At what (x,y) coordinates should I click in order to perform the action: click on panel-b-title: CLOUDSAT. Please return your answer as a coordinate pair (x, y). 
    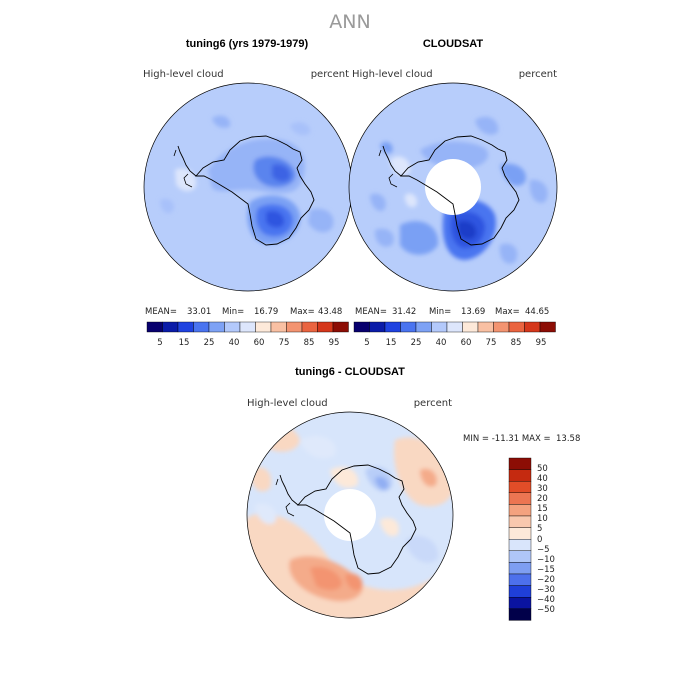
    Looking at the image, I should click on (453, 44).